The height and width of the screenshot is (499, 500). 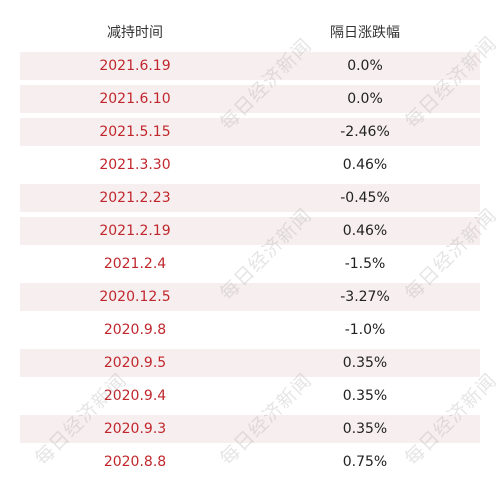 I want to click on header-date: 减持时间, so click(x=135, y=33).